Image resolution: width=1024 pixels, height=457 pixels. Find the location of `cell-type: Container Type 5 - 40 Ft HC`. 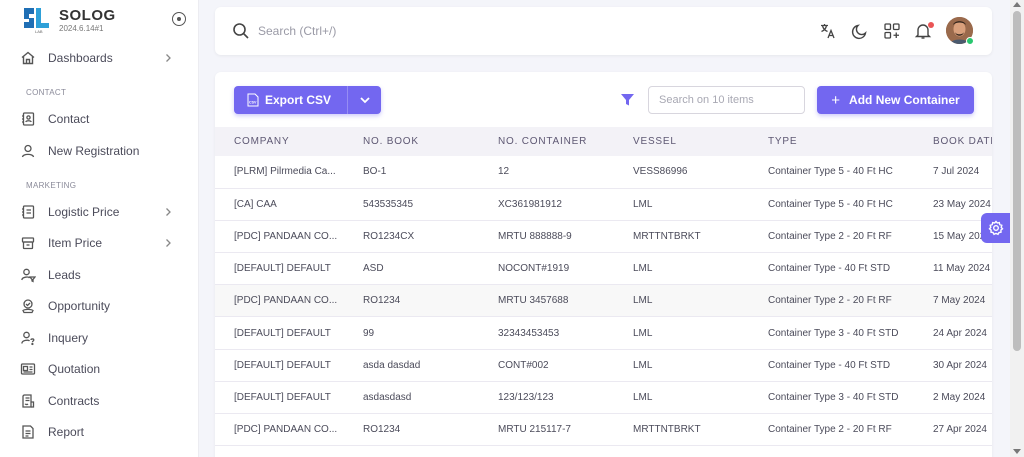

cell-type: Container Type 5 - 40 Ft HC is located at coordinates (830, 172).